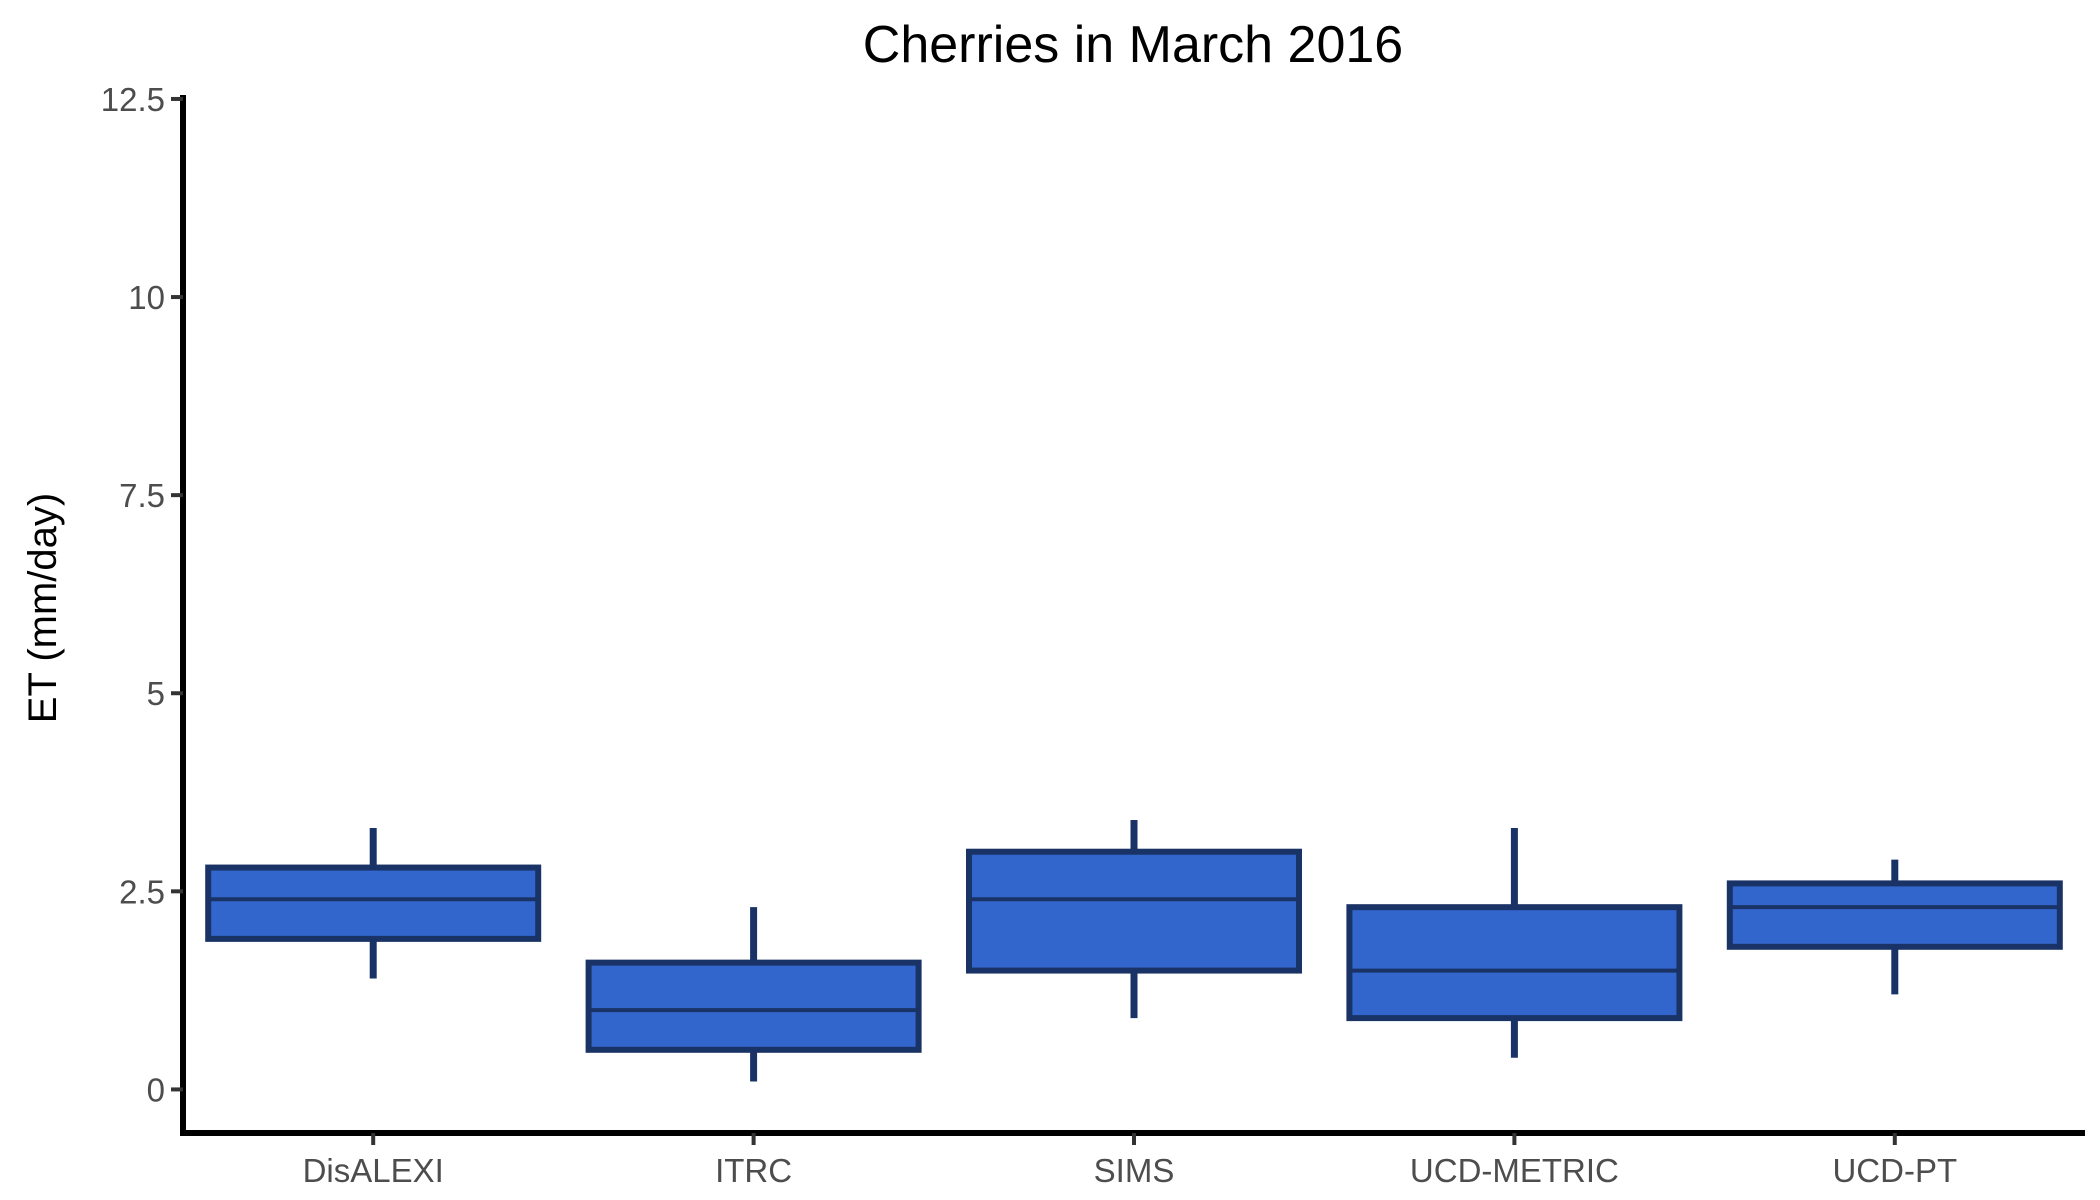  What do you see at coordinates (1134, 1170) in the screenshot?
I see `x-tick-label: SIMS` at bounding box center [1134, 1170].